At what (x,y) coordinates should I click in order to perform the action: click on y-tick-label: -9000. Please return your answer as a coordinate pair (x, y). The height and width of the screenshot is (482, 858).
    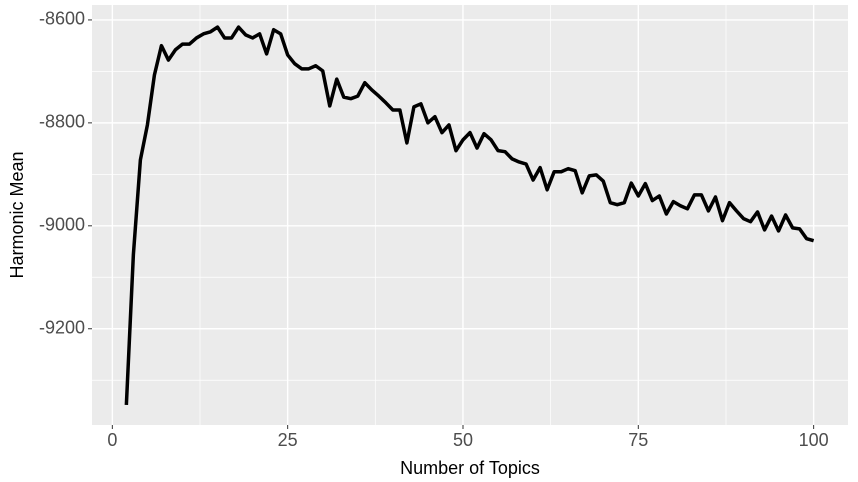
    Looking at the image, I should click on (62, 225).